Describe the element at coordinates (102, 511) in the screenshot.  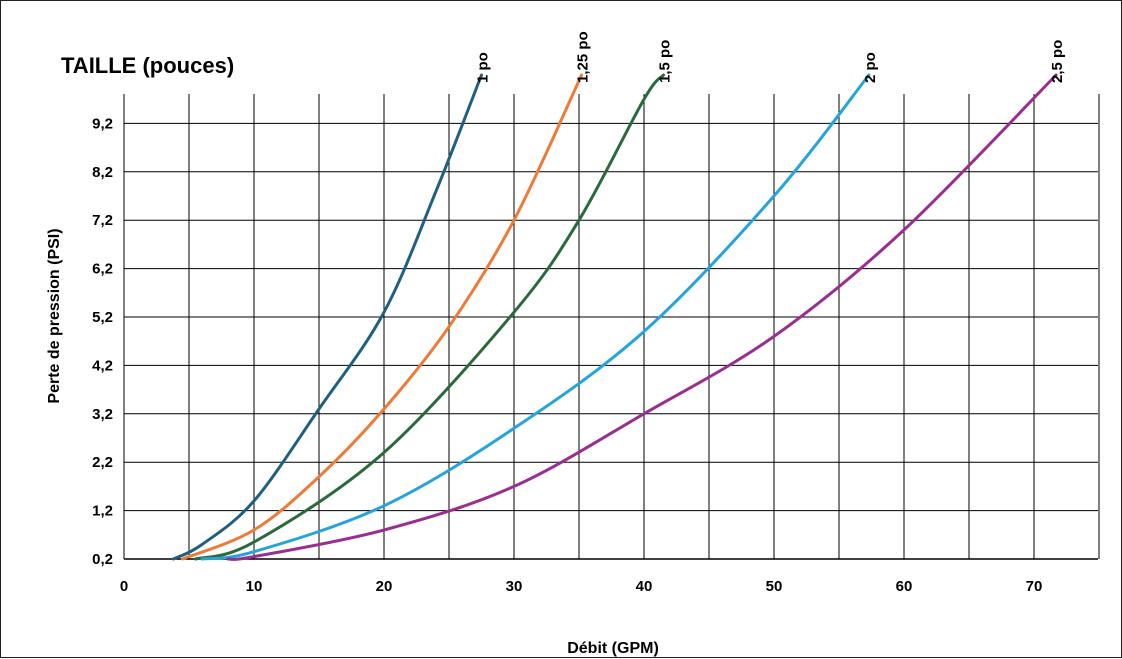
I see `y-tick-label: 1,2` at that location.